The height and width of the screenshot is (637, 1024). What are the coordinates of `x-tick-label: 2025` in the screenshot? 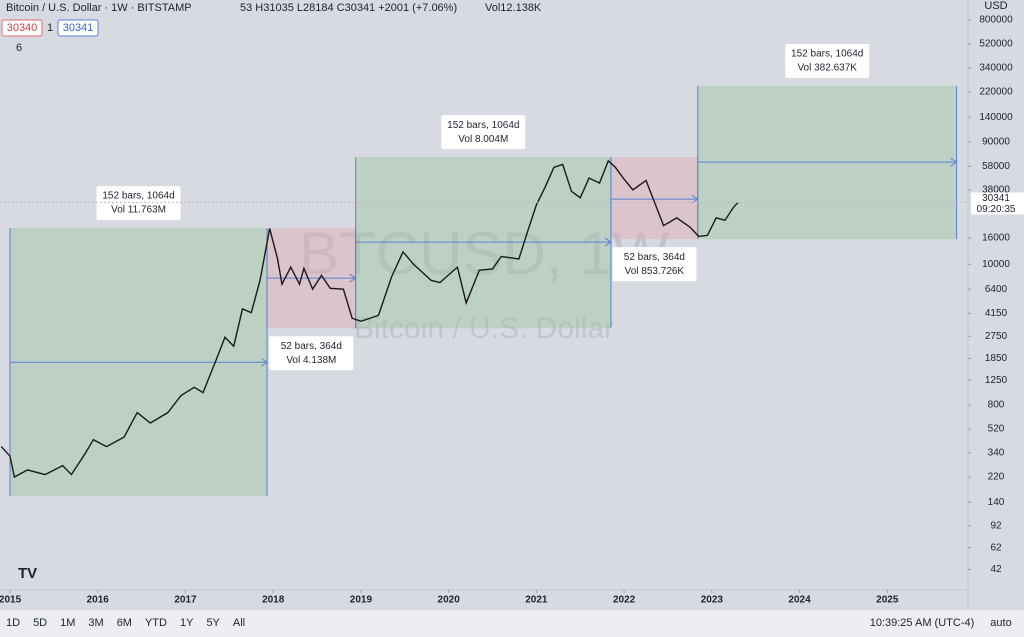 It's located at (887, 600).